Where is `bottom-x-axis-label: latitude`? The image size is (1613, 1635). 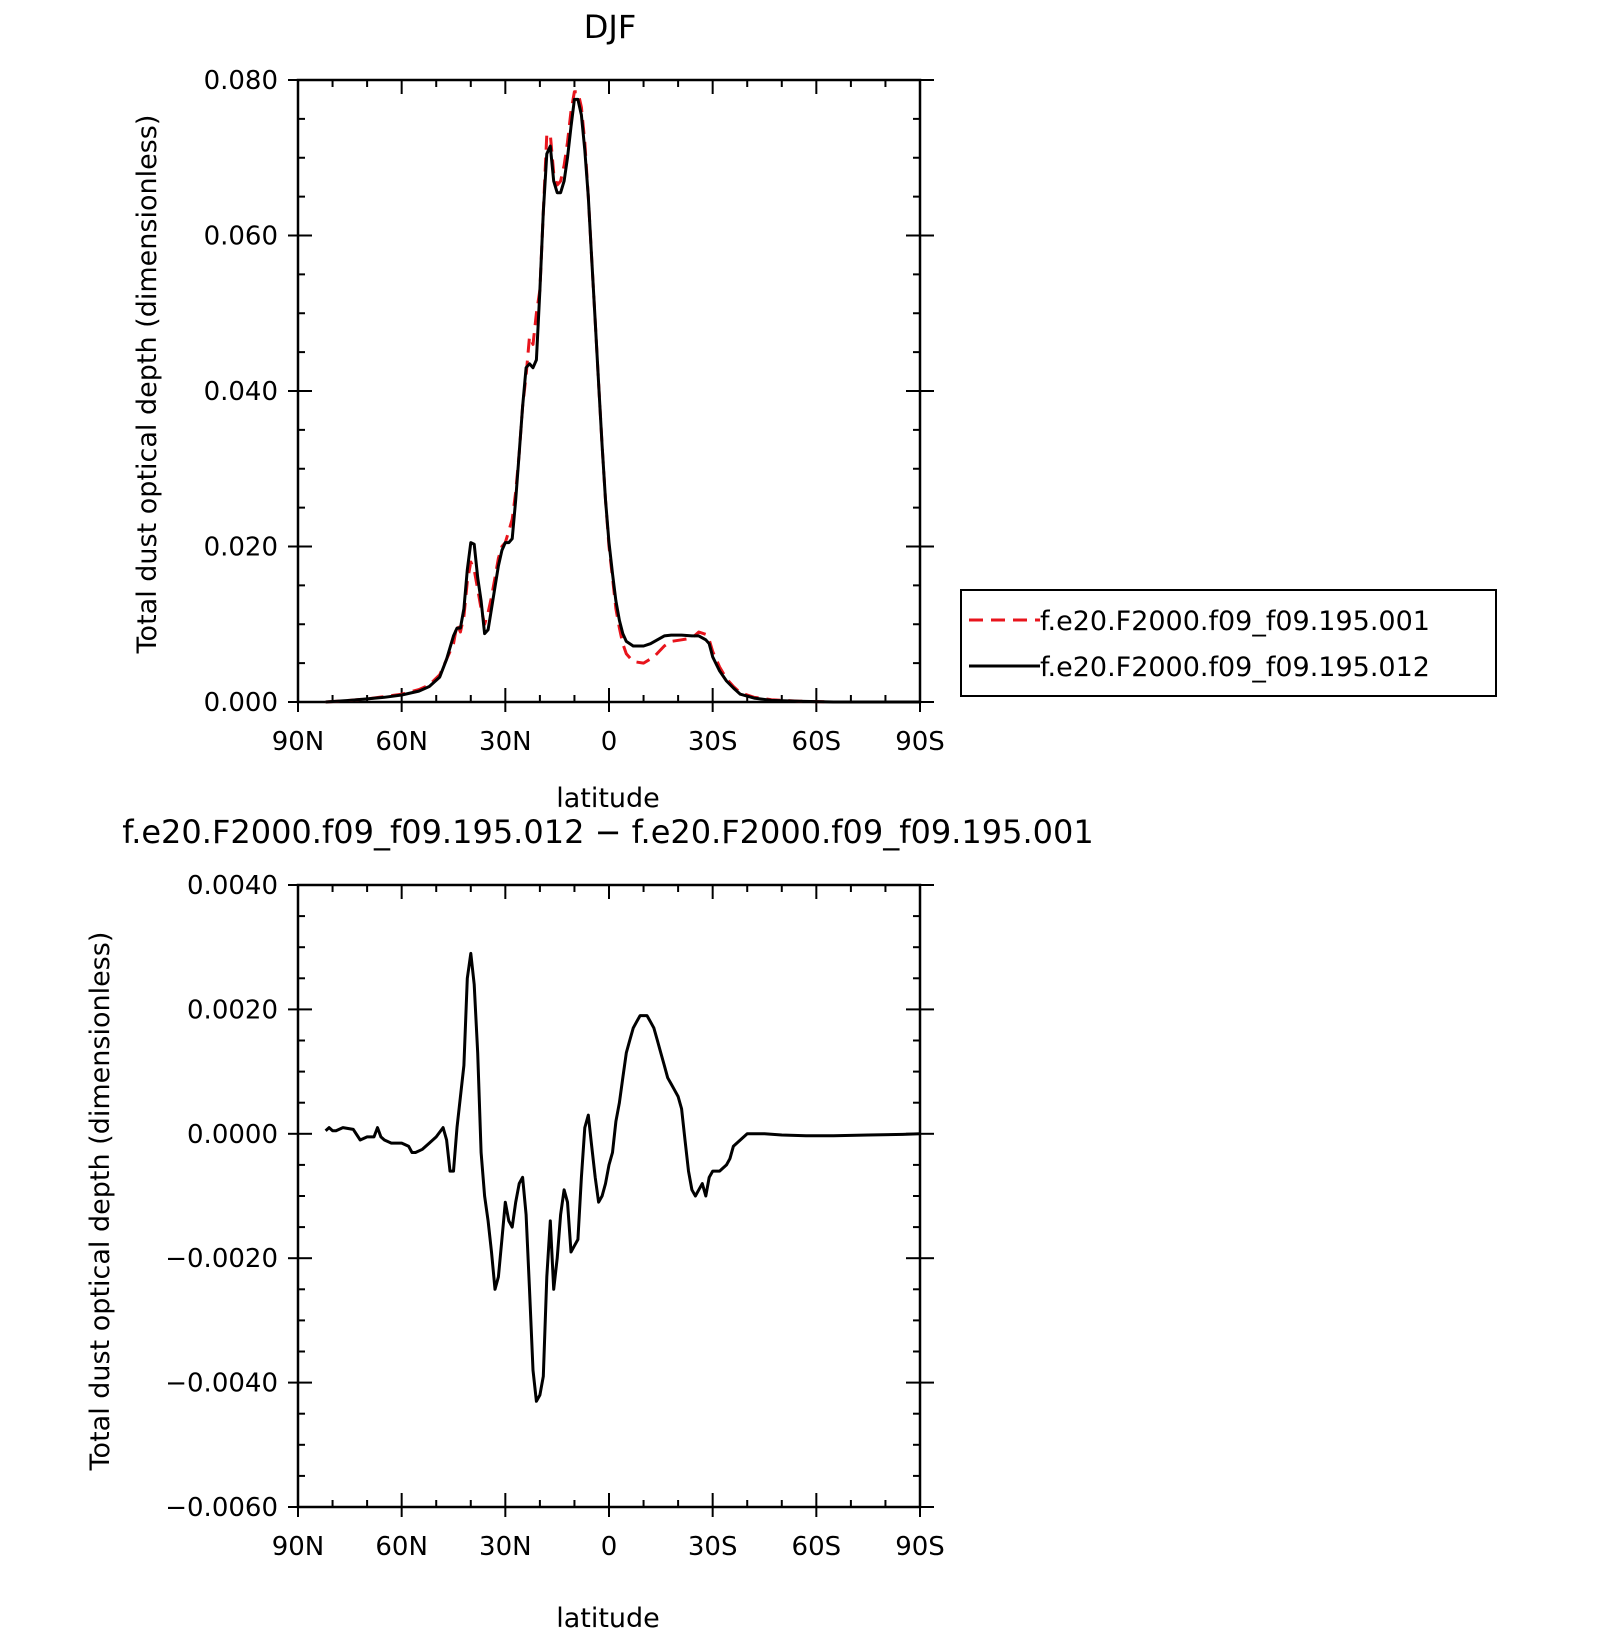
bottom-x-axis-label: latitude is located at coordinates (608, 1618).